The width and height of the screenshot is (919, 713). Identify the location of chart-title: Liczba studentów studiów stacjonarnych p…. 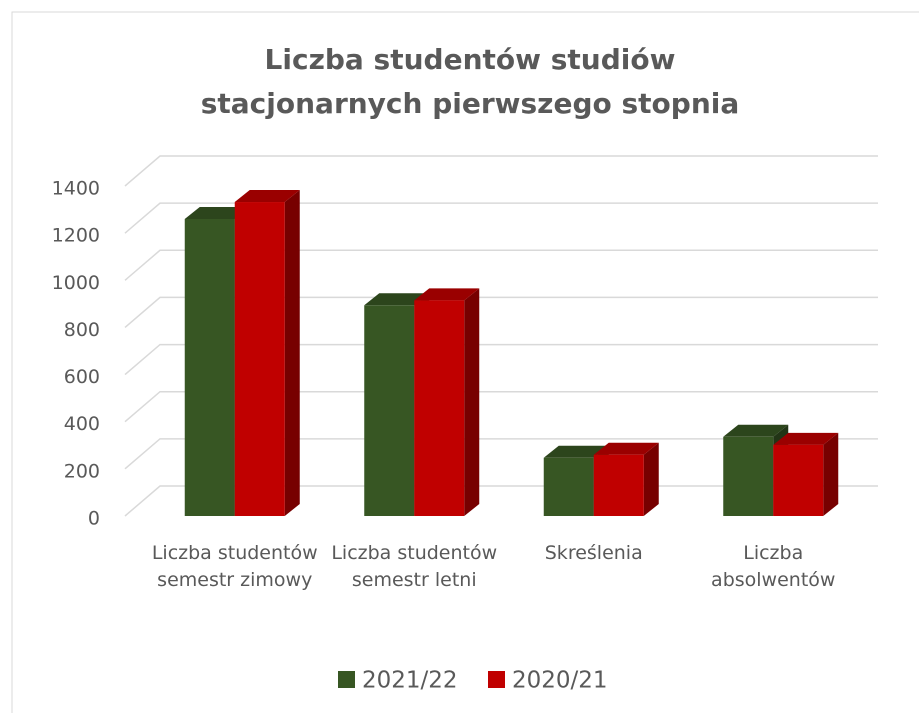
(470, 81).